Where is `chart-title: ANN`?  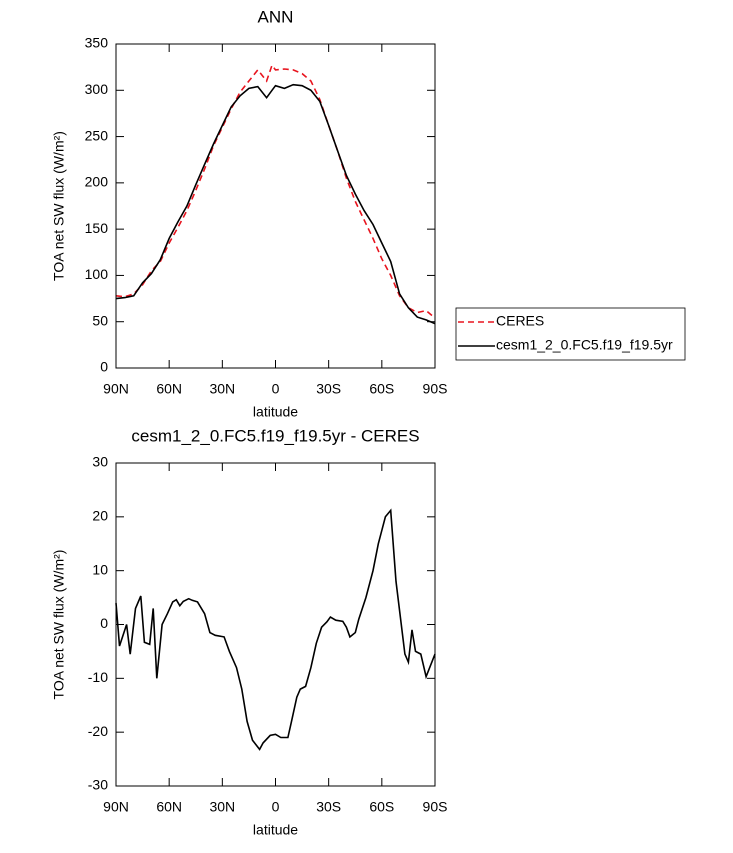
chart-title: ANN is located at coordinates (276, 16).